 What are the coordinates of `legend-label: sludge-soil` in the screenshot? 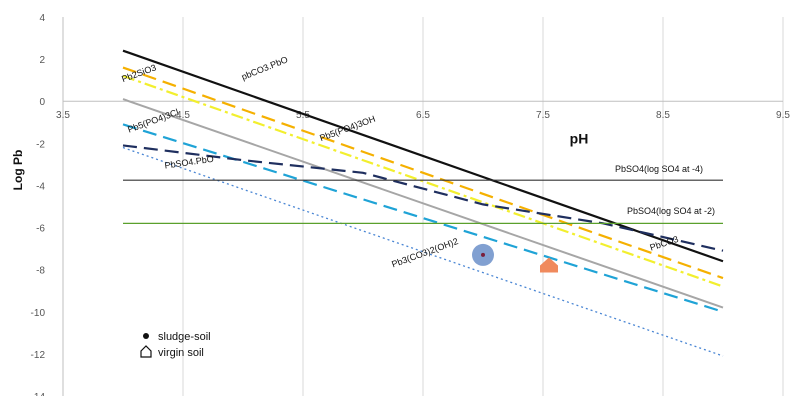 It's located at (184, 337).